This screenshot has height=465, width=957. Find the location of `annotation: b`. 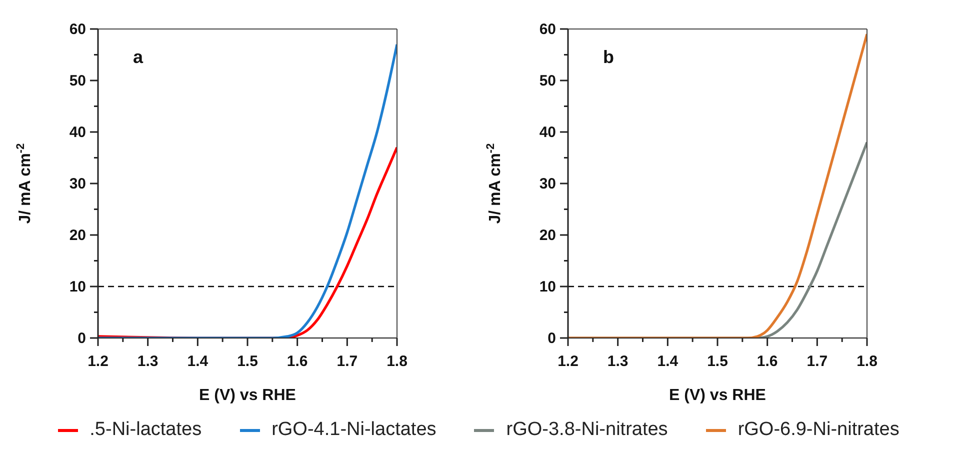

annotation: b is located at coordinates (608, 57).